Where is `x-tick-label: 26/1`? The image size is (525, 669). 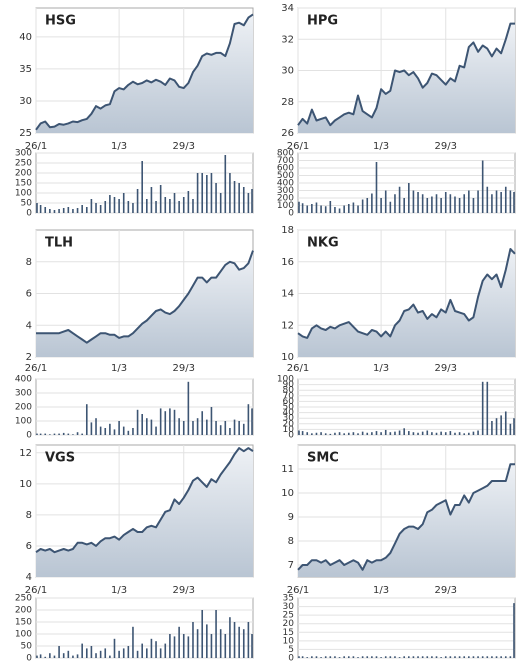 x-tick-label: 26/1 is located at coordinates (36, 146).